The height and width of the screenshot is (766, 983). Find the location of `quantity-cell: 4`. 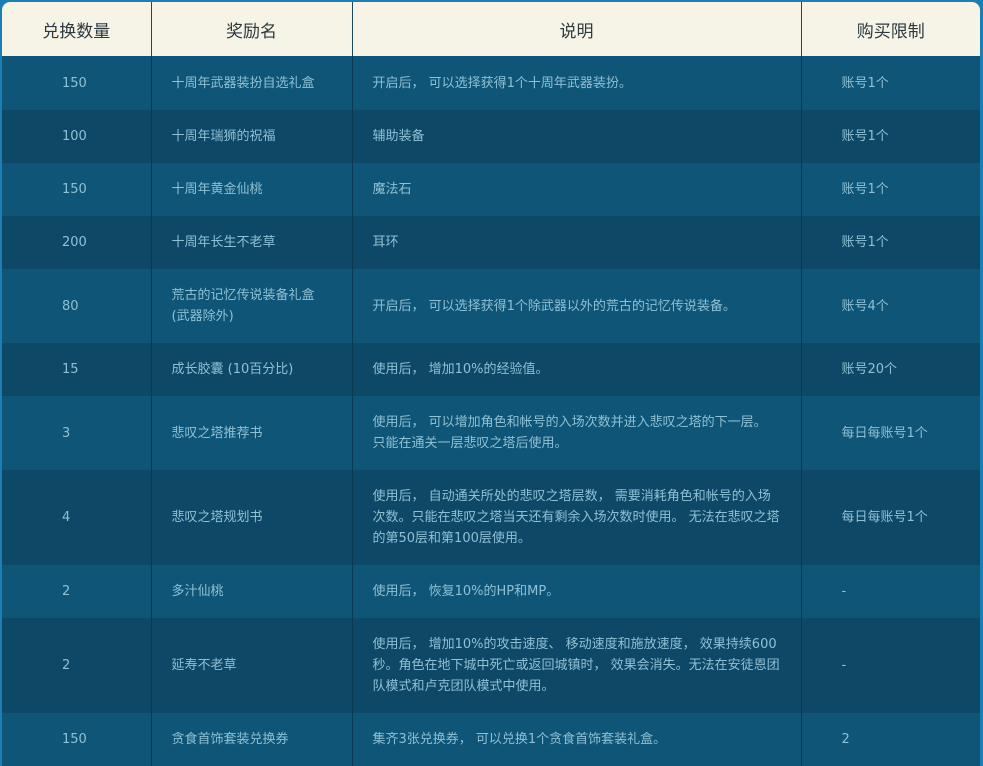

quantity-cell: 4 is located at coordinates (77, 517).